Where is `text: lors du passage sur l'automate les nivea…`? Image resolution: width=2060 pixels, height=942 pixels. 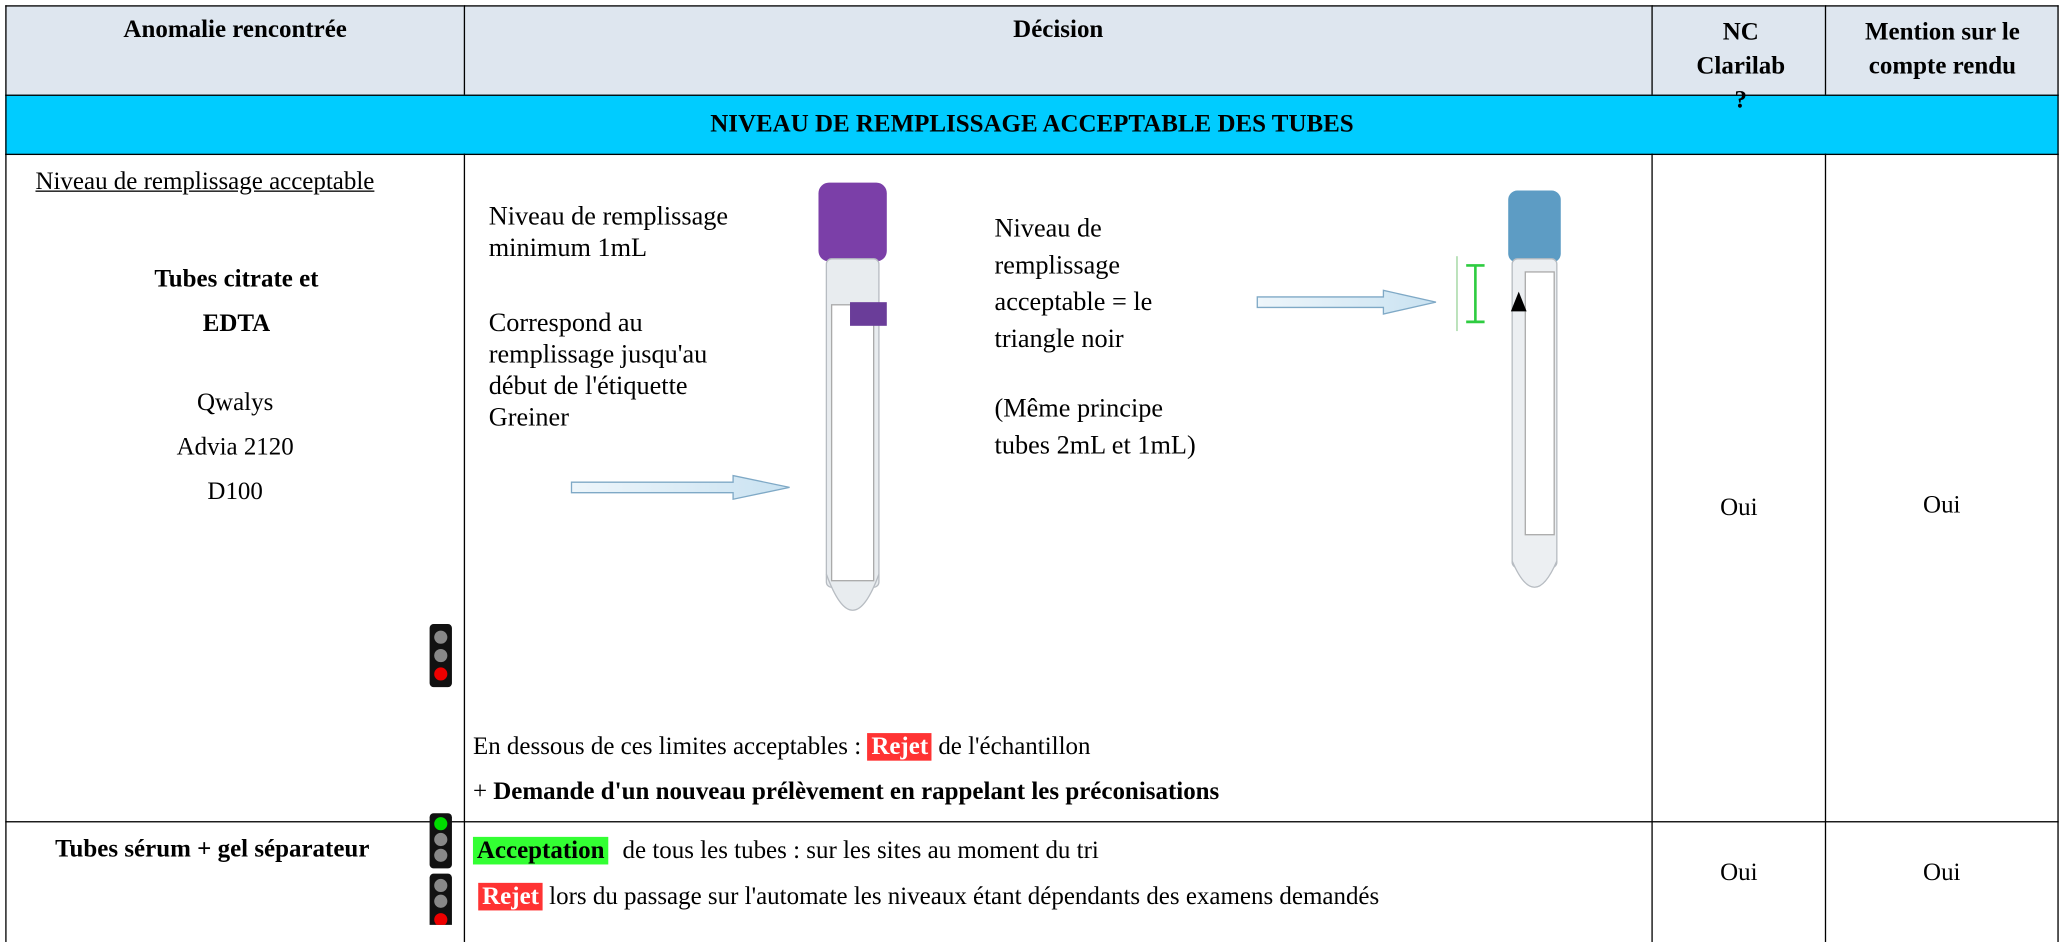
text: lors du passage sur l'automate les nivea… is located at coordinates (964, 896).